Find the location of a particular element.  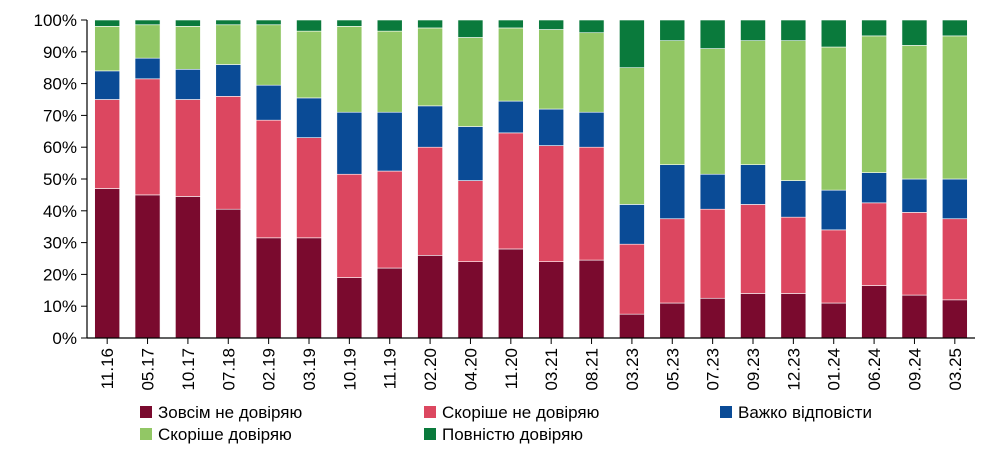

x-tick-label: 07.18 is located at coordinates (228, 369).